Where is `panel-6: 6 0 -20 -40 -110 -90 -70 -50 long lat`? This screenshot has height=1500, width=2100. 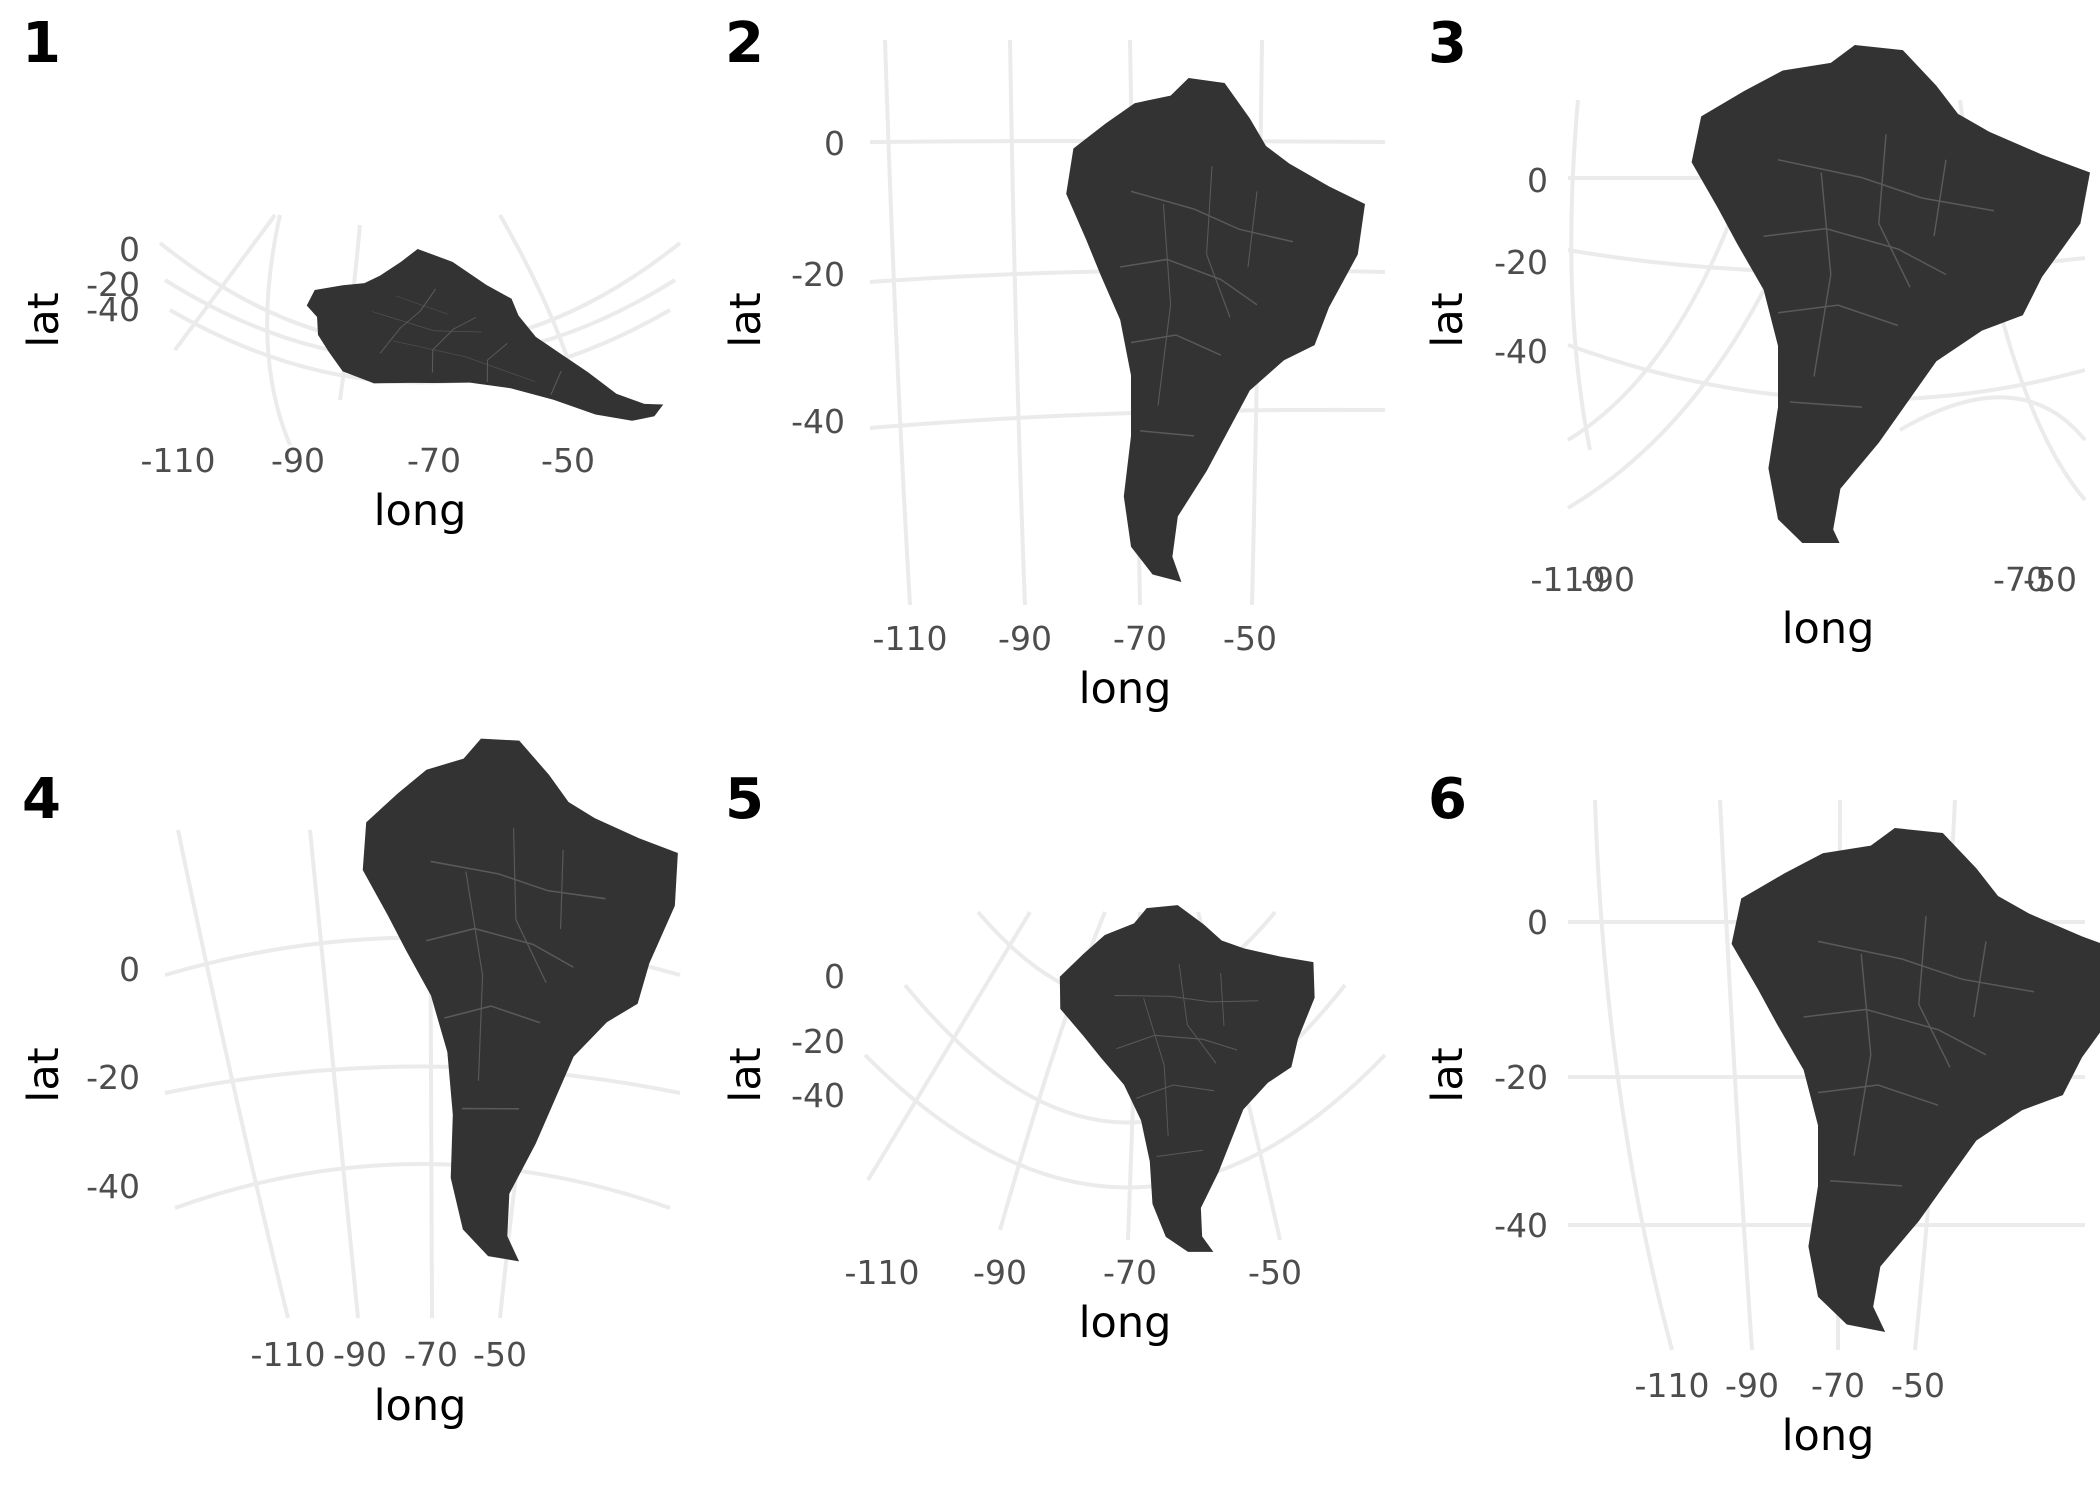 panel-6: 6 0 -20 -40 -110 -90 -70 -50 long lat is located at coordinates (1761, 1114).